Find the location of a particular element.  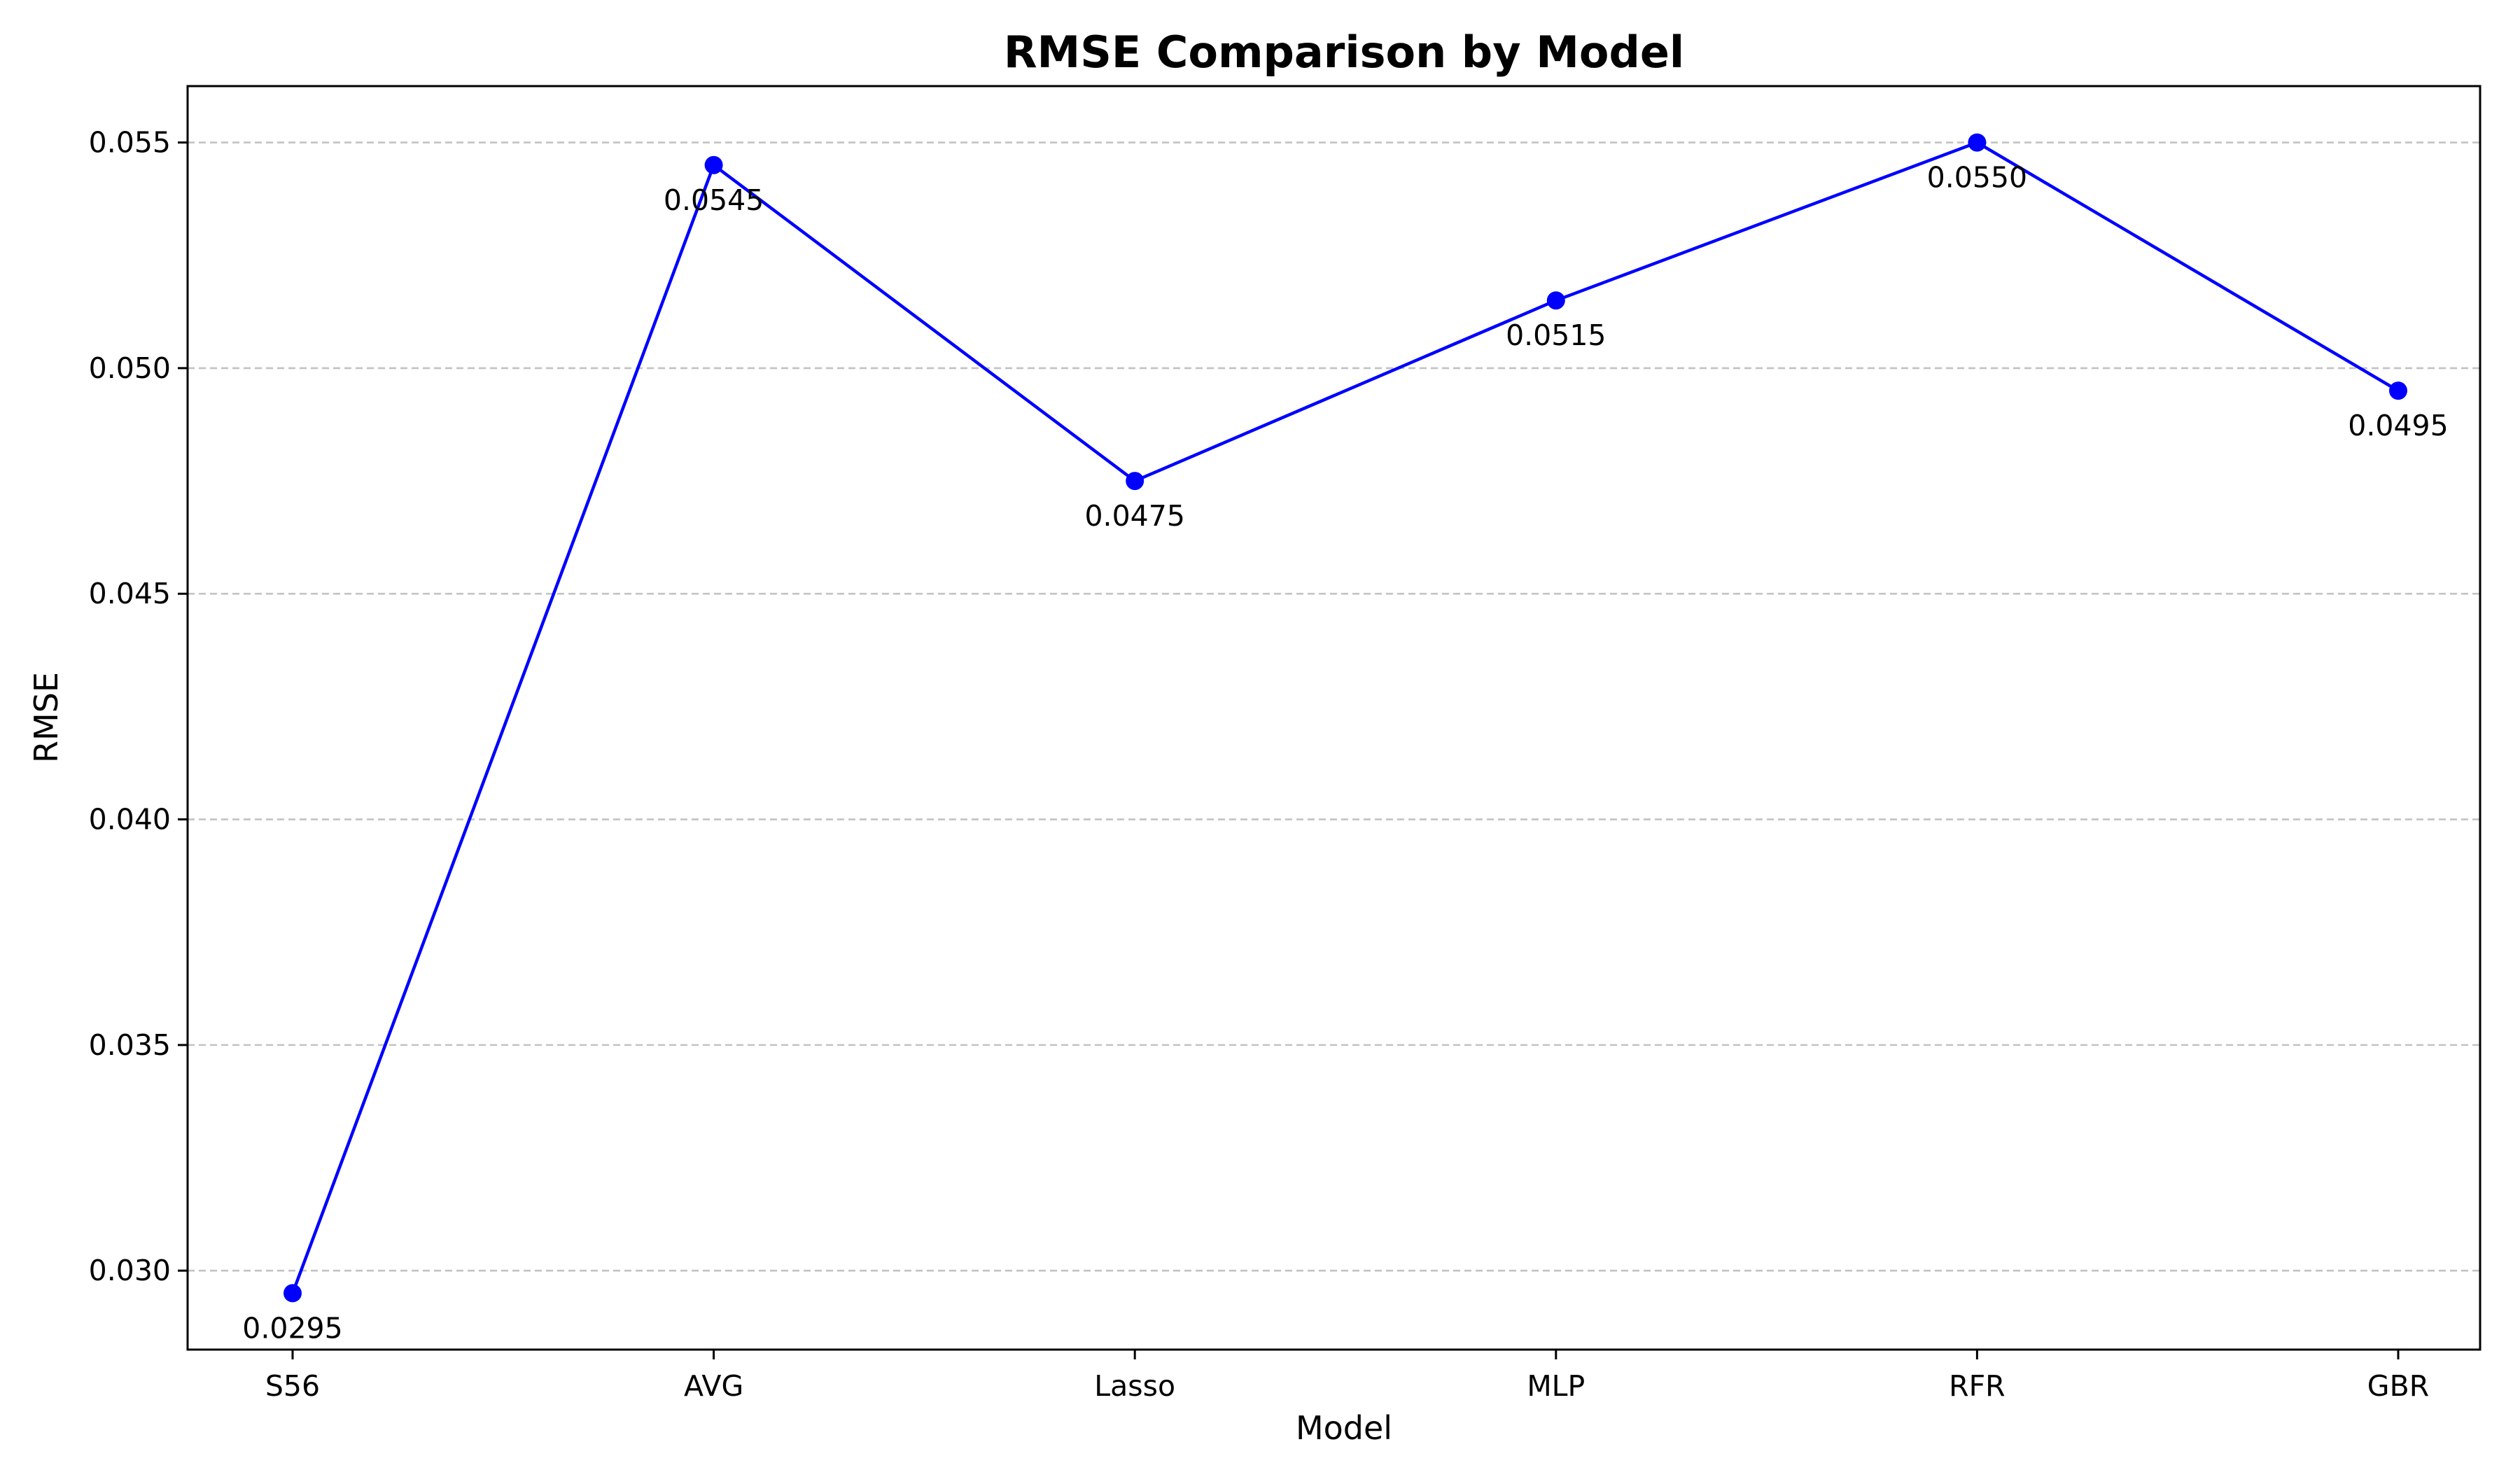

data-point-gbr is located at coordinates (2398, 391).